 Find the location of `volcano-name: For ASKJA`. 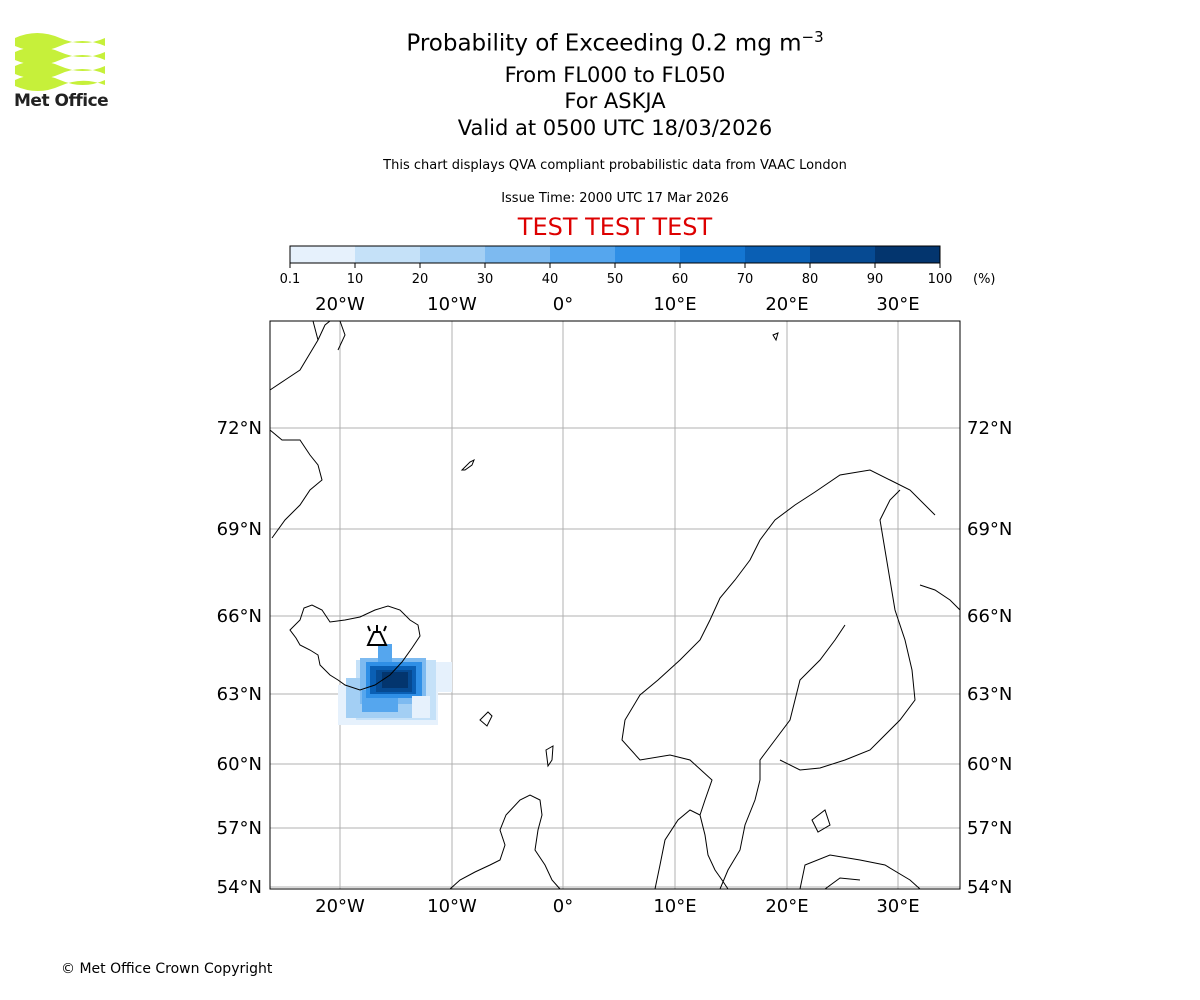

volcano-name: For ASKJA is located at coordinates (615, 101).